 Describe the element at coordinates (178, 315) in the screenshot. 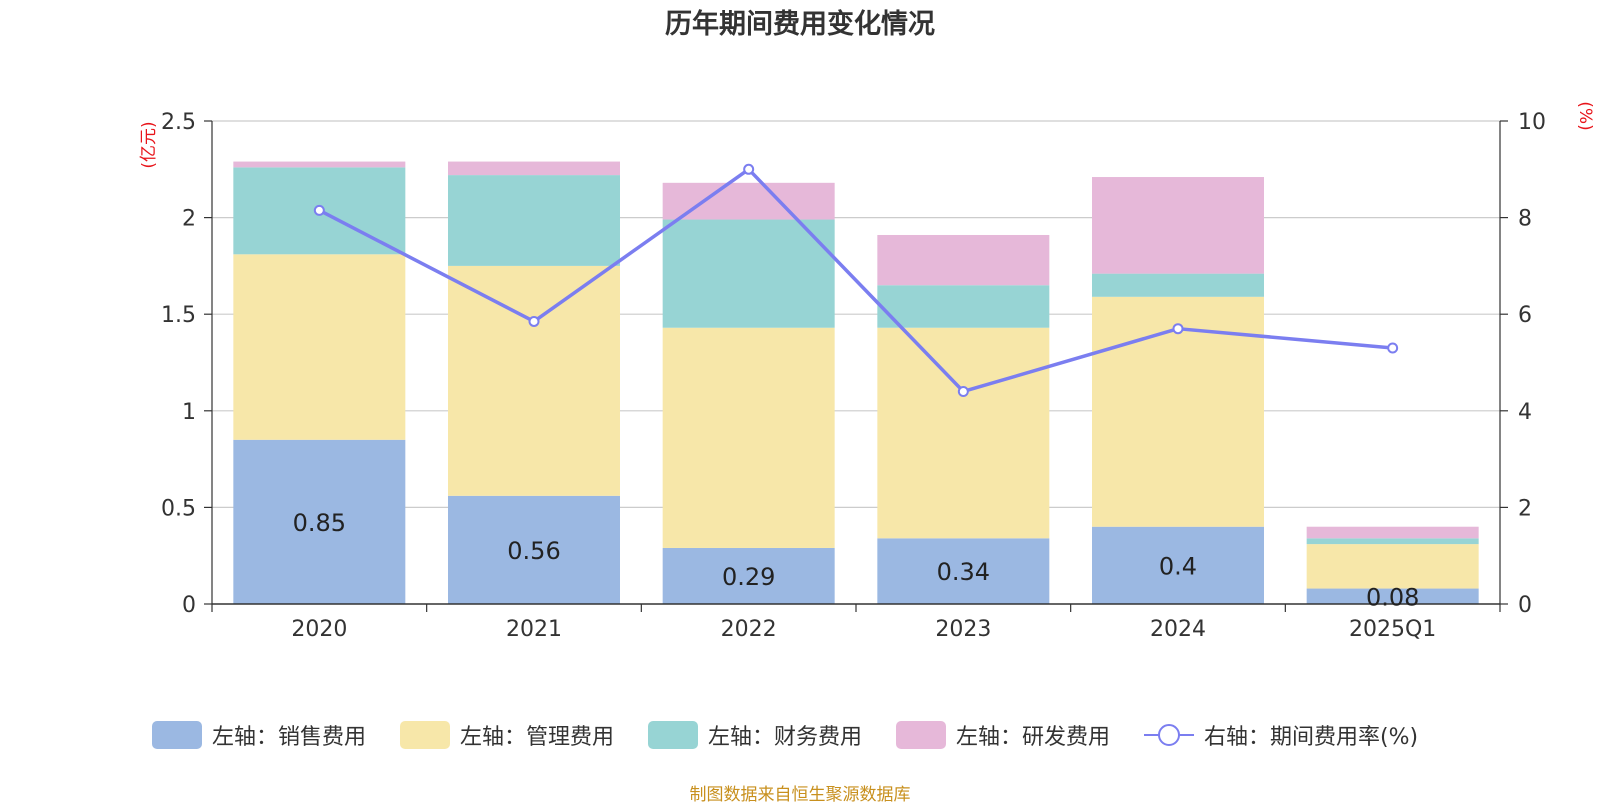

I see `left-axis-tick-label: 1.5` at that location.